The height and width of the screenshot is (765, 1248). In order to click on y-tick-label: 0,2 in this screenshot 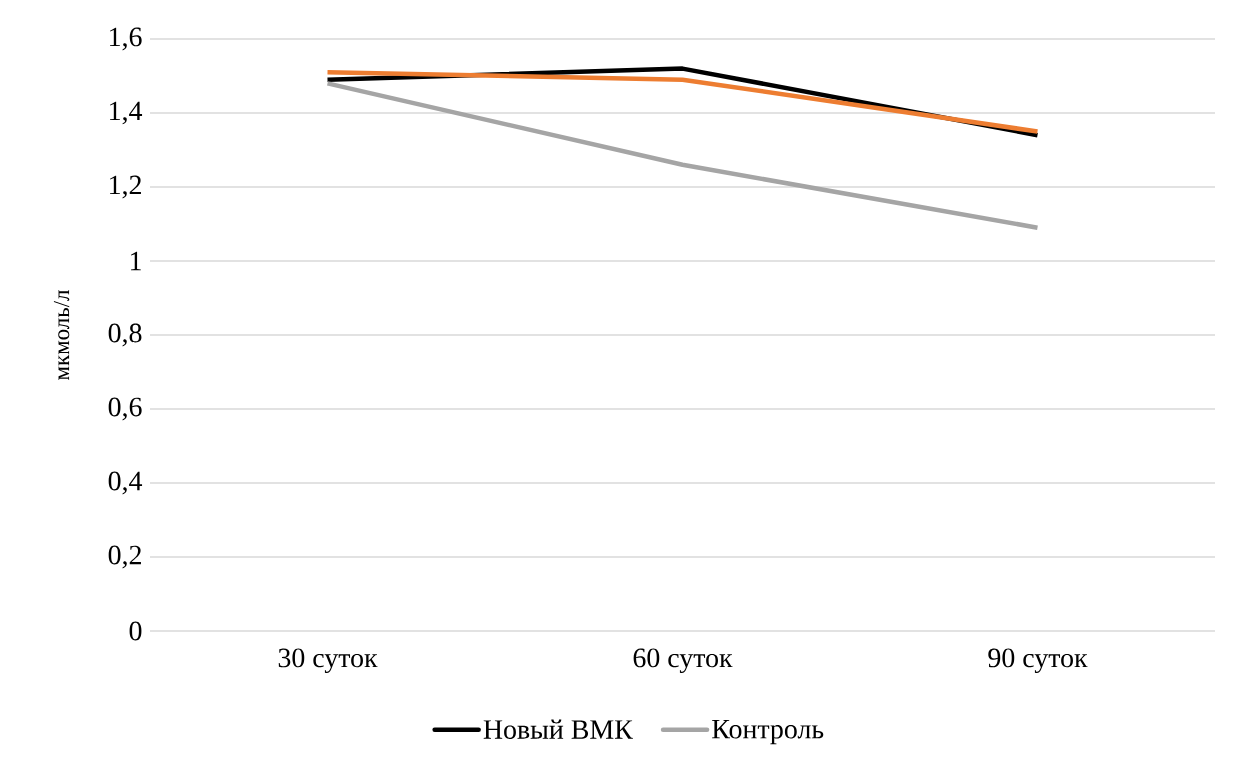, I will do `click(124, 557)`.